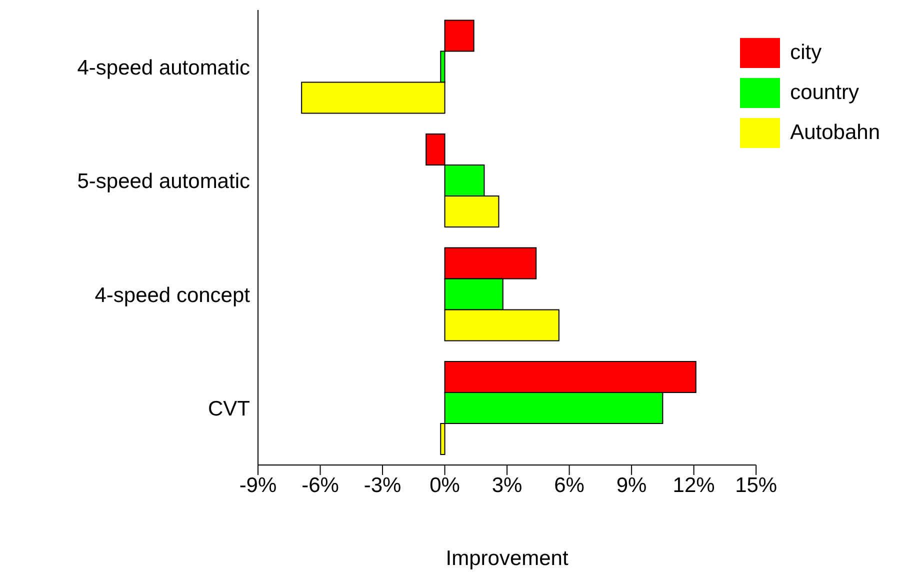 The image size is (921, 575). Describe the element at coordinates (507, 485) in the screenshot. I see `x-tick-label: 3%` at that location.